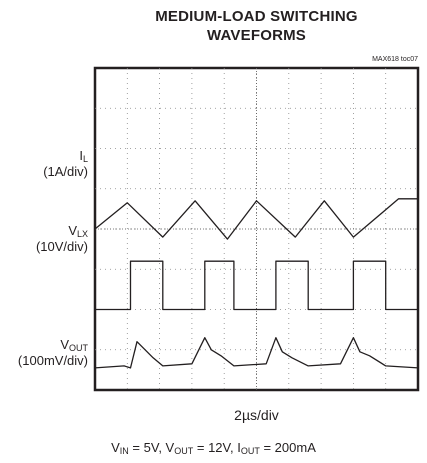 This screenshot has height=463, width=427. What do you see at coordinates (256, 353) in the screenshot?
I see `vout-trace` at bounding box center [256, 353].